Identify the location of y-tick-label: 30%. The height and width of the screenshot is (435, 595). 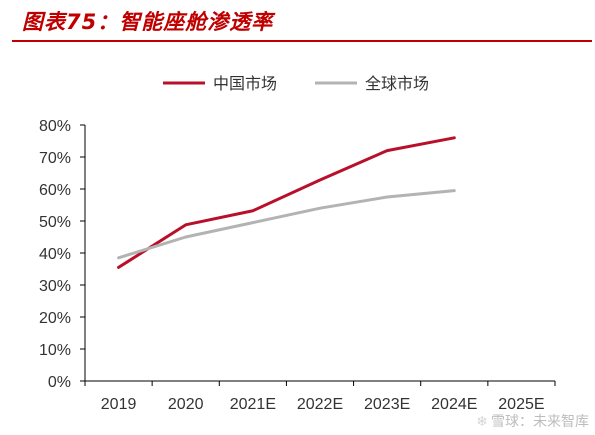
(55, 286).